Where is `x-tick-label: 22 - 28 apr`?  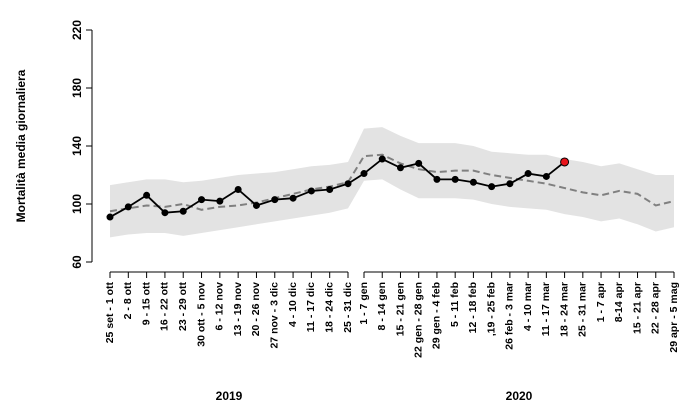
x-tick-label: 22 - 28 apr is located at coordinates (656, 308).